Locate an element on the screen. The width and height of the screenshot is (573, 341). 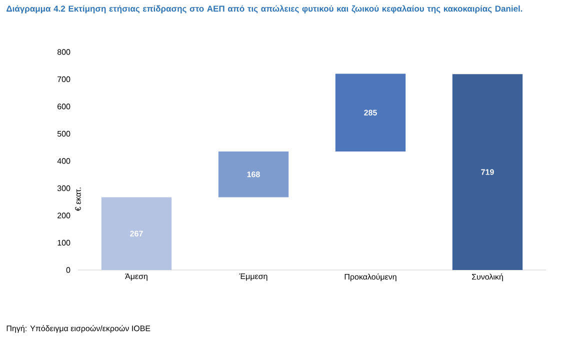
x-tick-label: Συνολική is located at coordinates (487, 278).